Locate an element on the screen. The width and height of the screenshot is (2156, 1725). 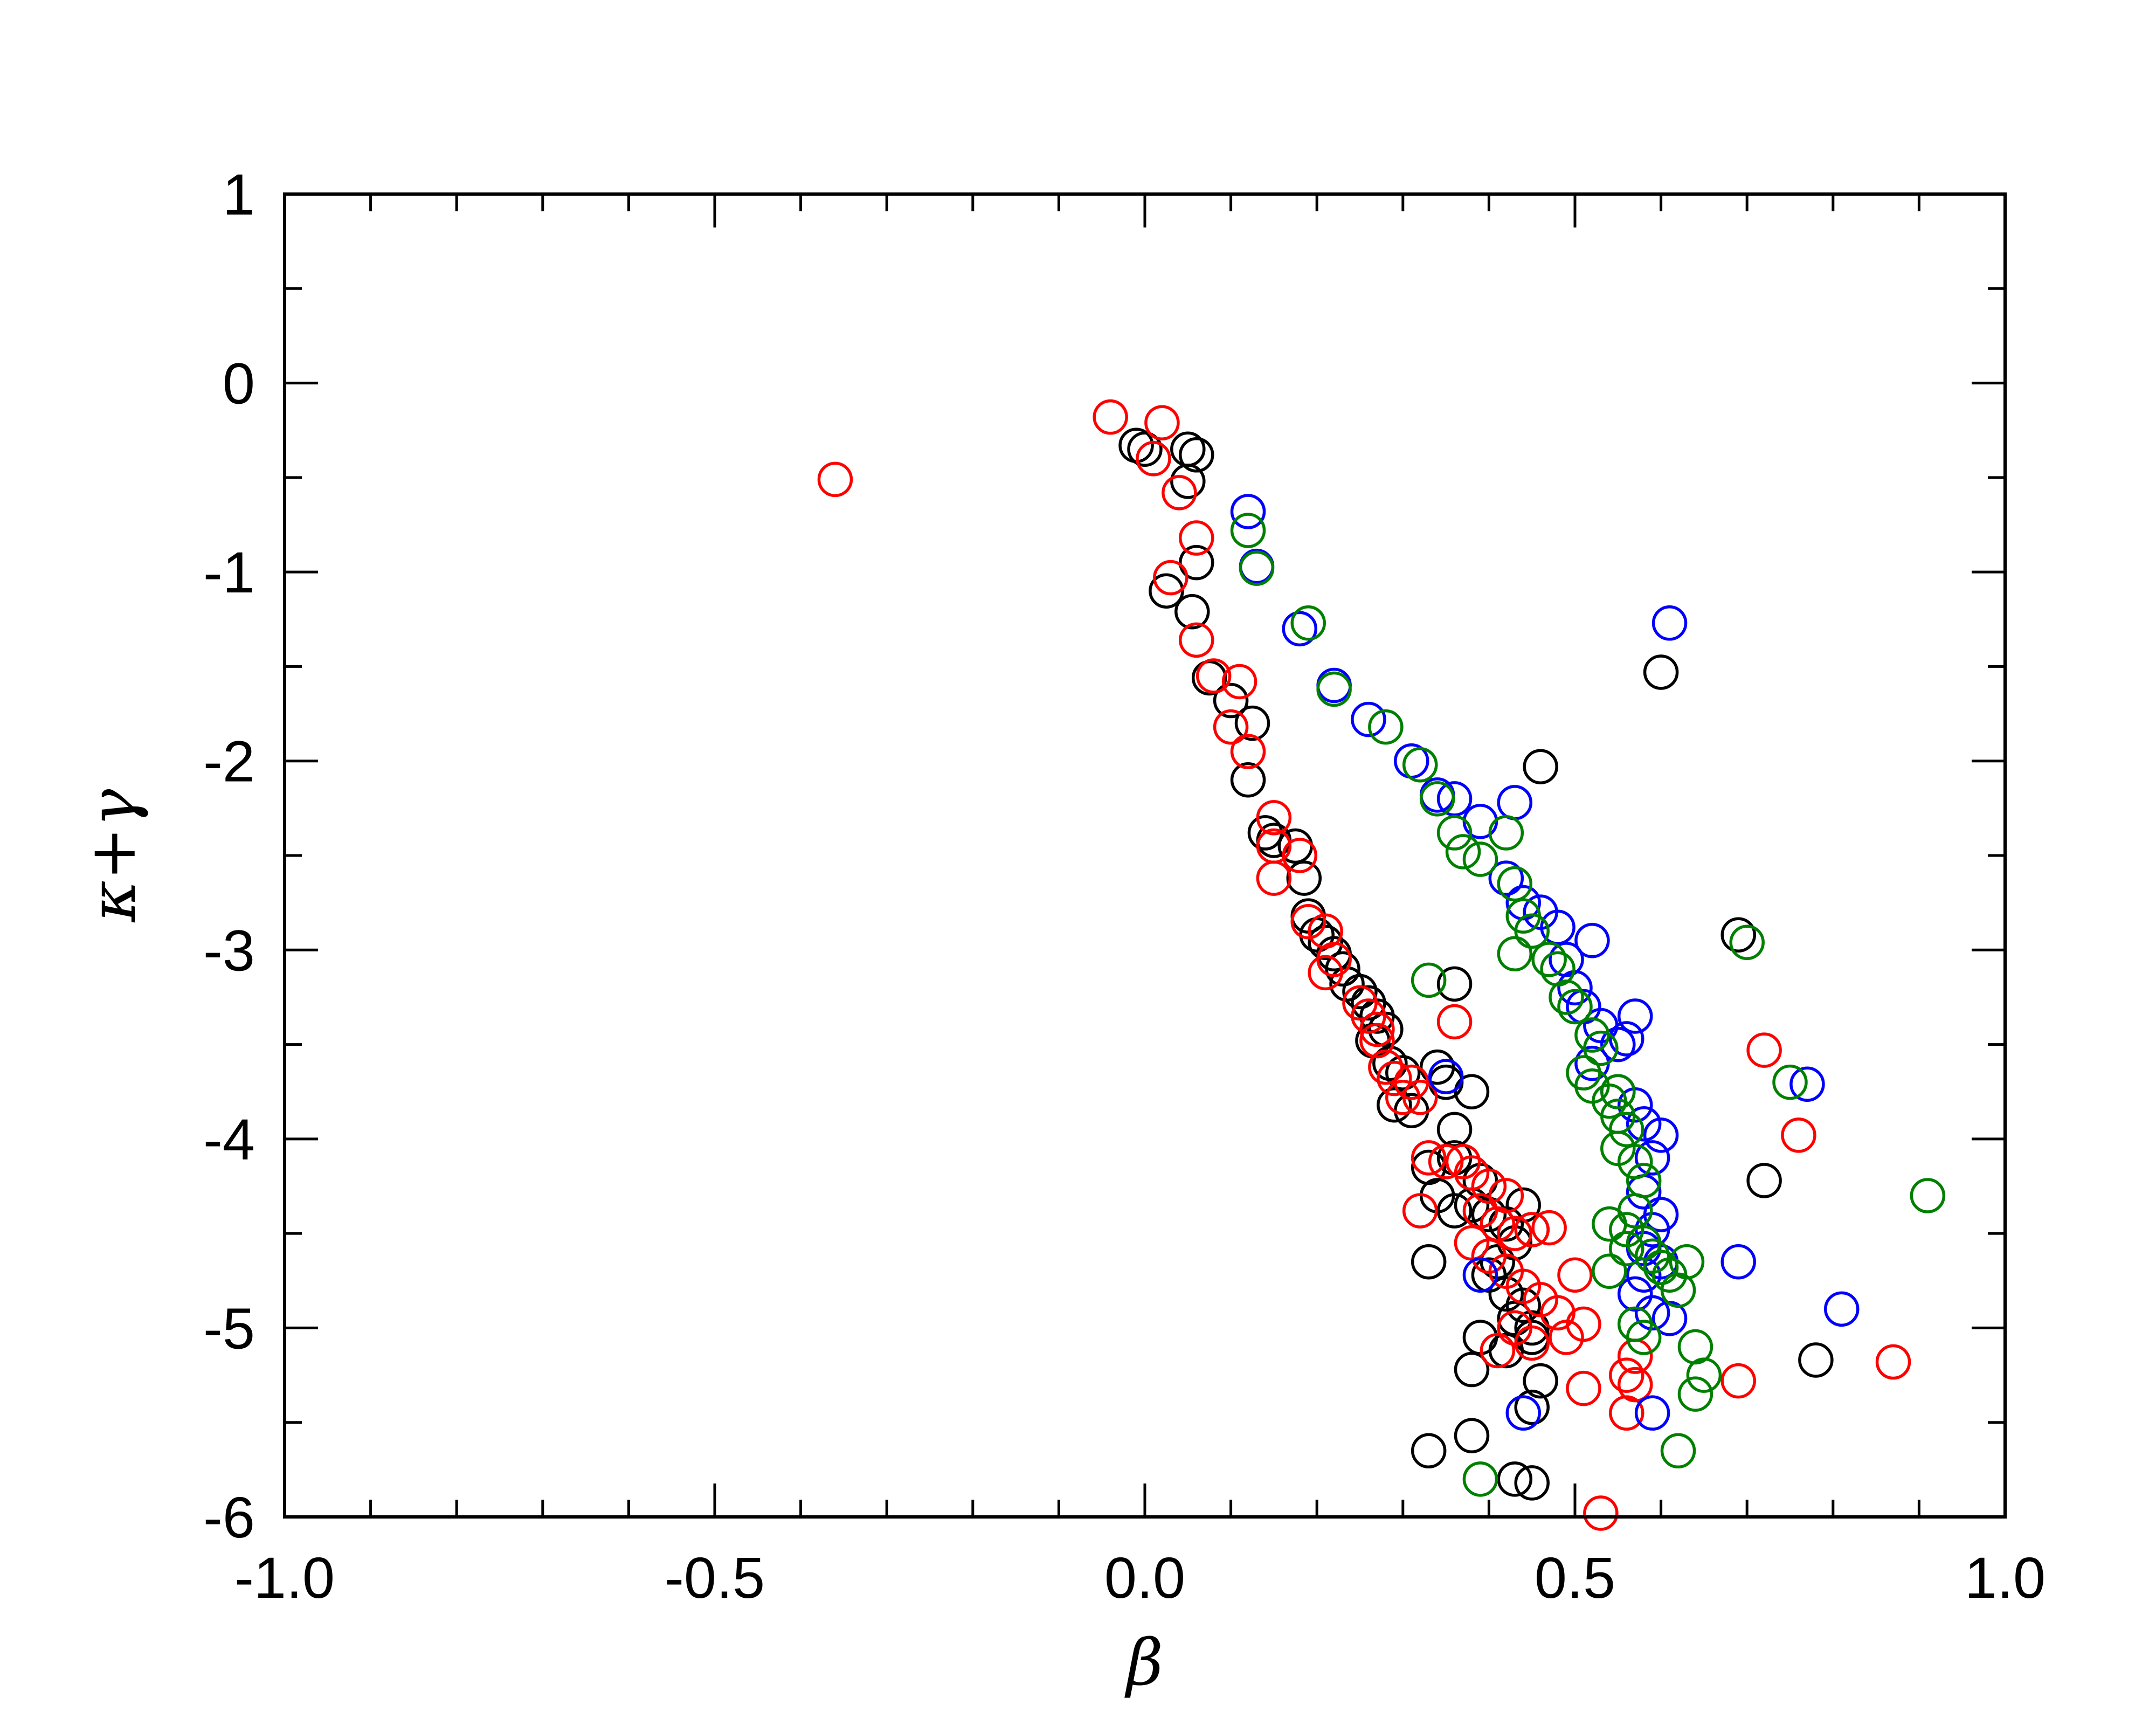
x-tick-label: 0.0 is located at coordinates (1144, 1577).